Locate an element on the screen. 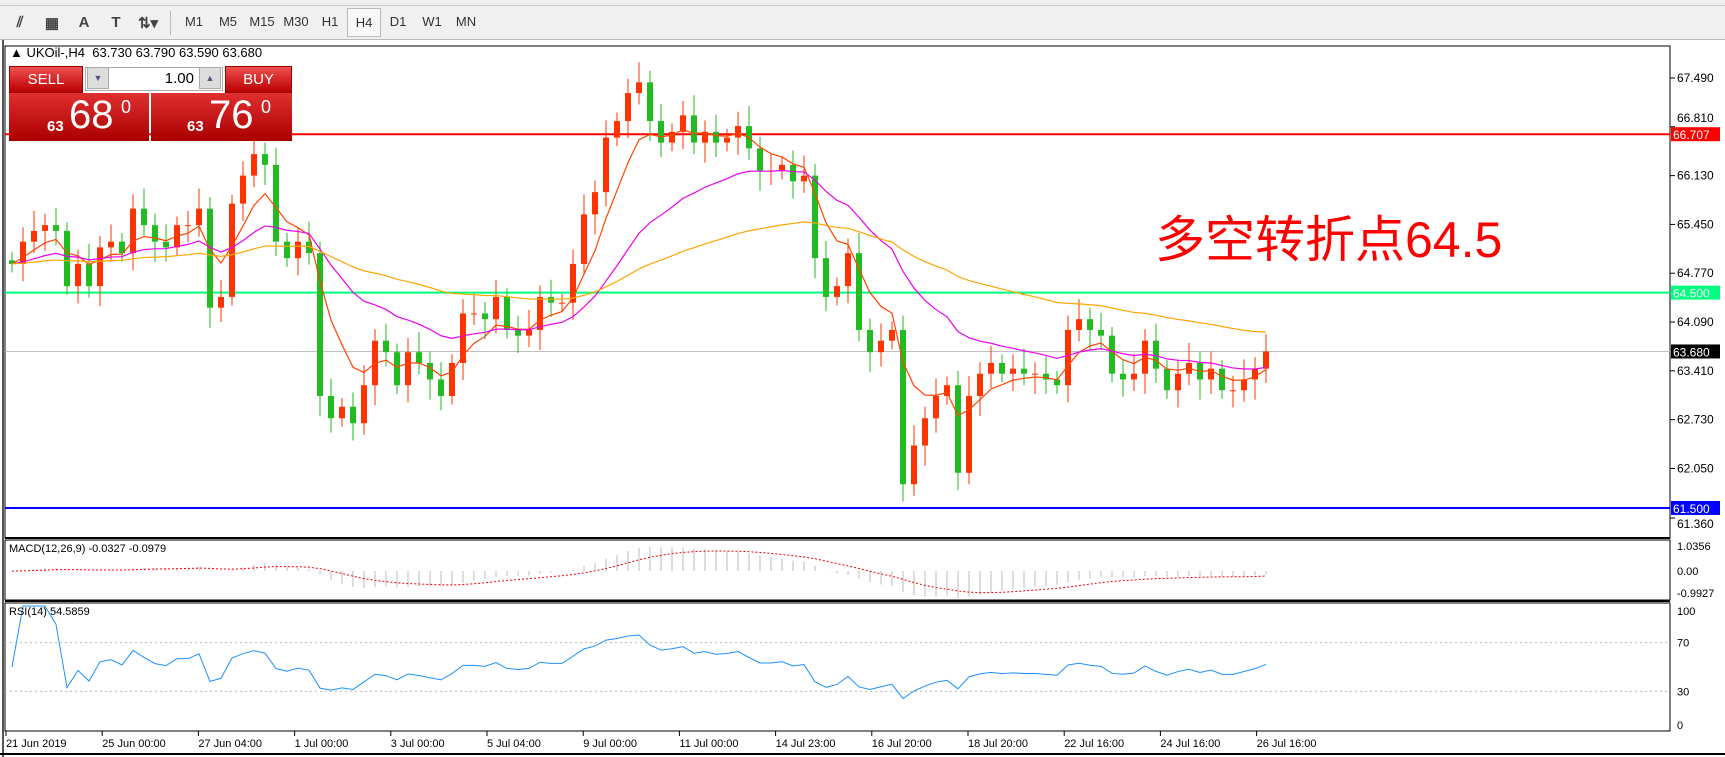 Image resolution: width=1725 pixels, height=757 pixels. macd-tick-label: -0.9927 is located at coordinates (1695, 594).